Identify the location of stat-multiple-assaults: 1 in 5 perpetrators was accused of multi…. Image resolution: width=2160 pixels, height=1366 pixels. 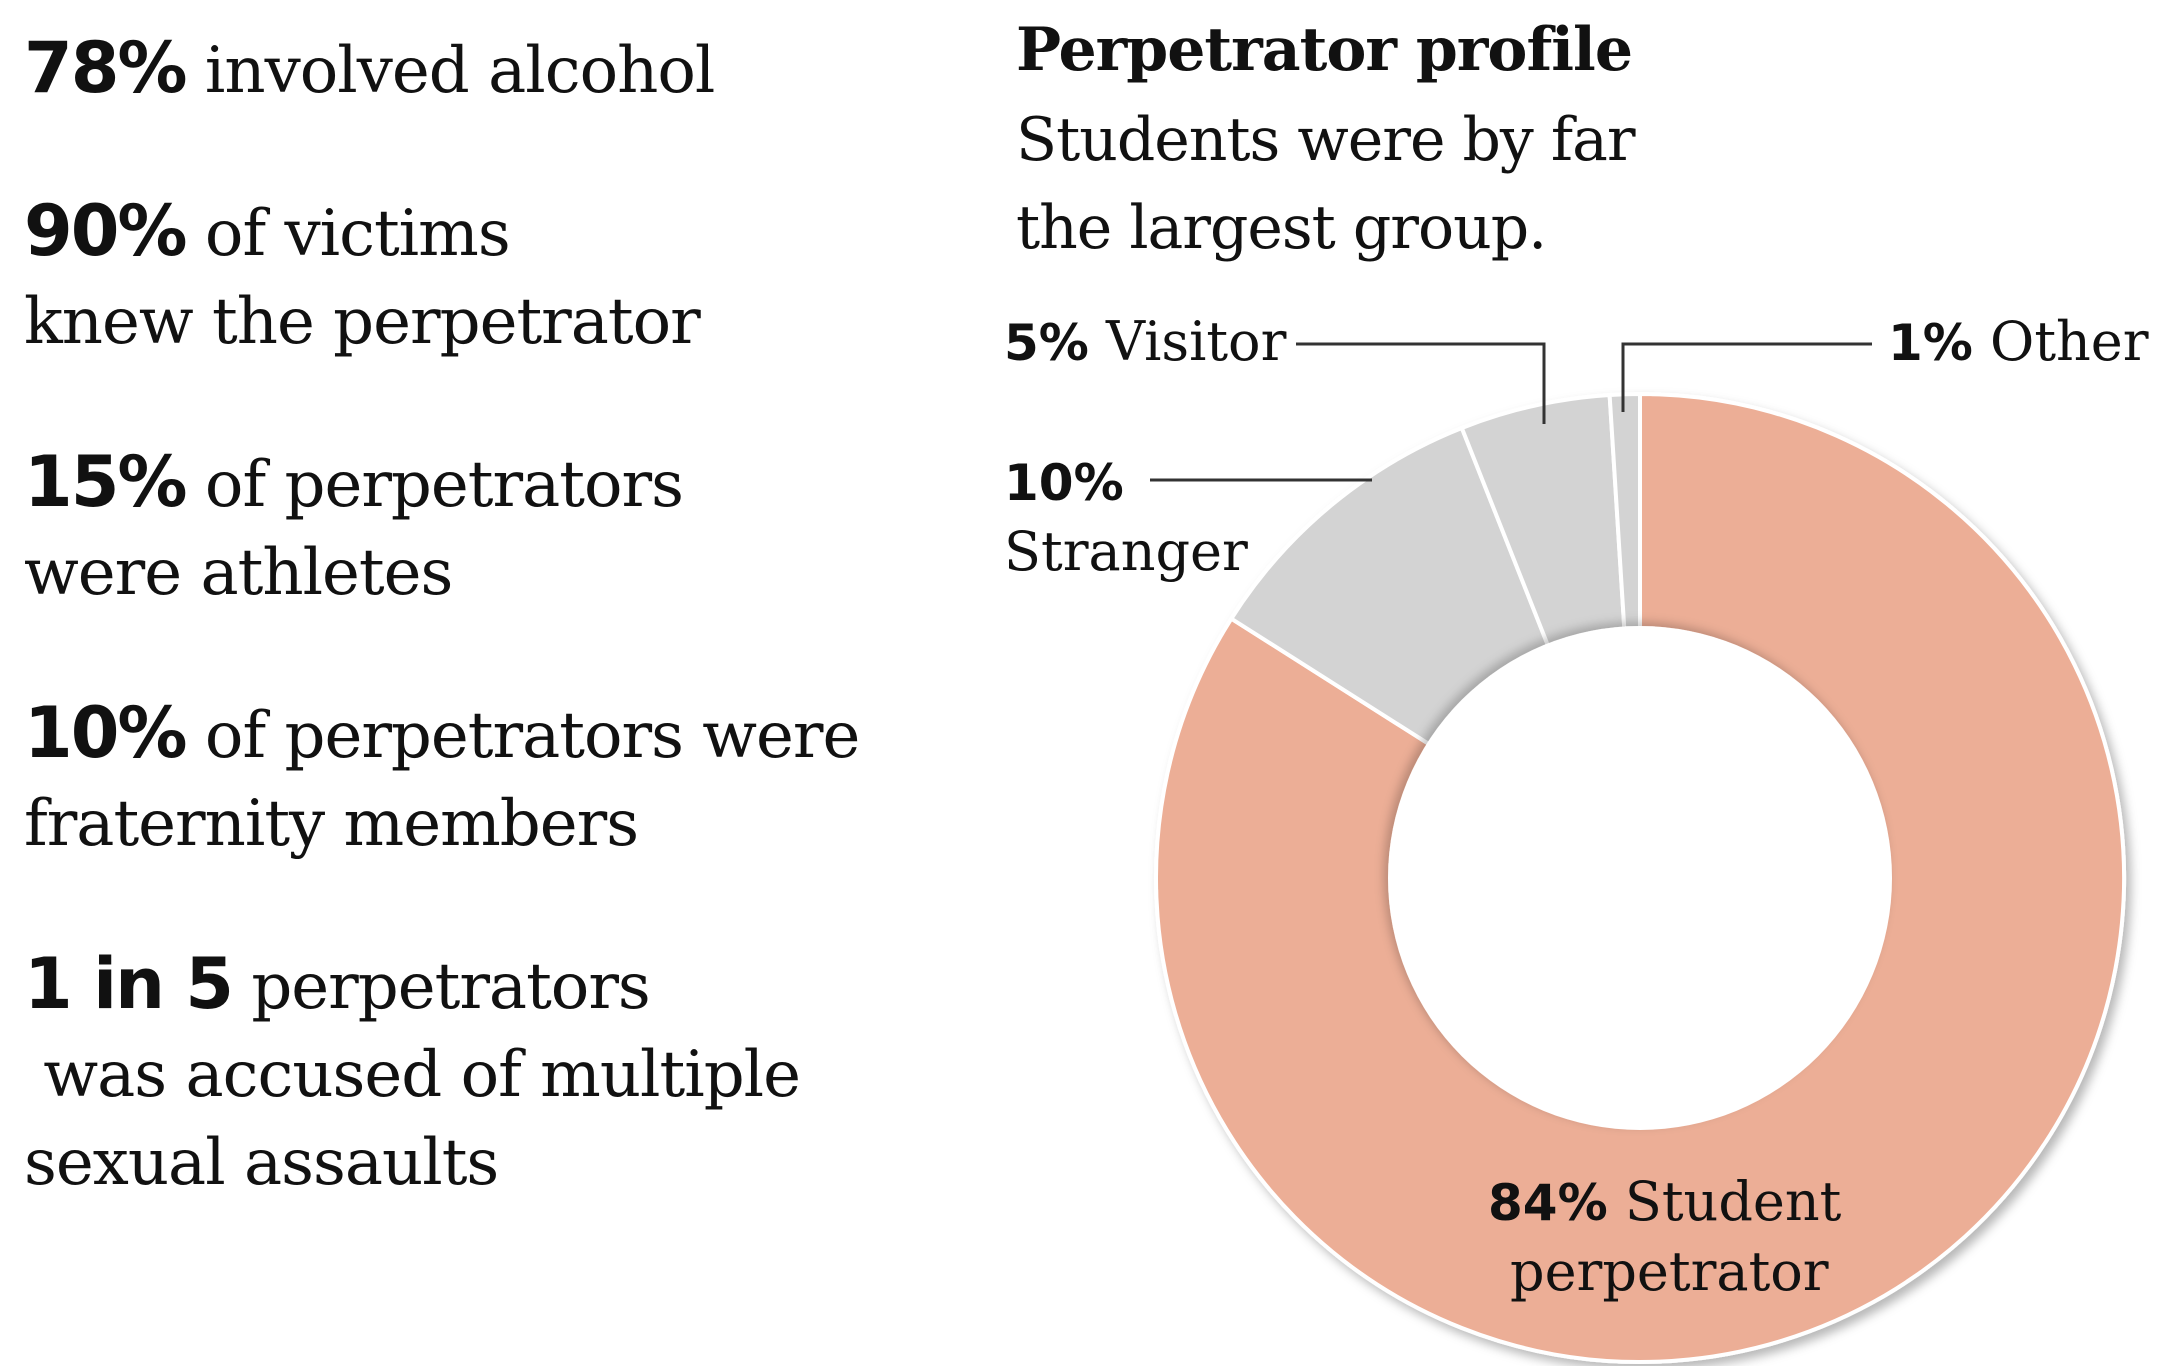
(504, 1073).